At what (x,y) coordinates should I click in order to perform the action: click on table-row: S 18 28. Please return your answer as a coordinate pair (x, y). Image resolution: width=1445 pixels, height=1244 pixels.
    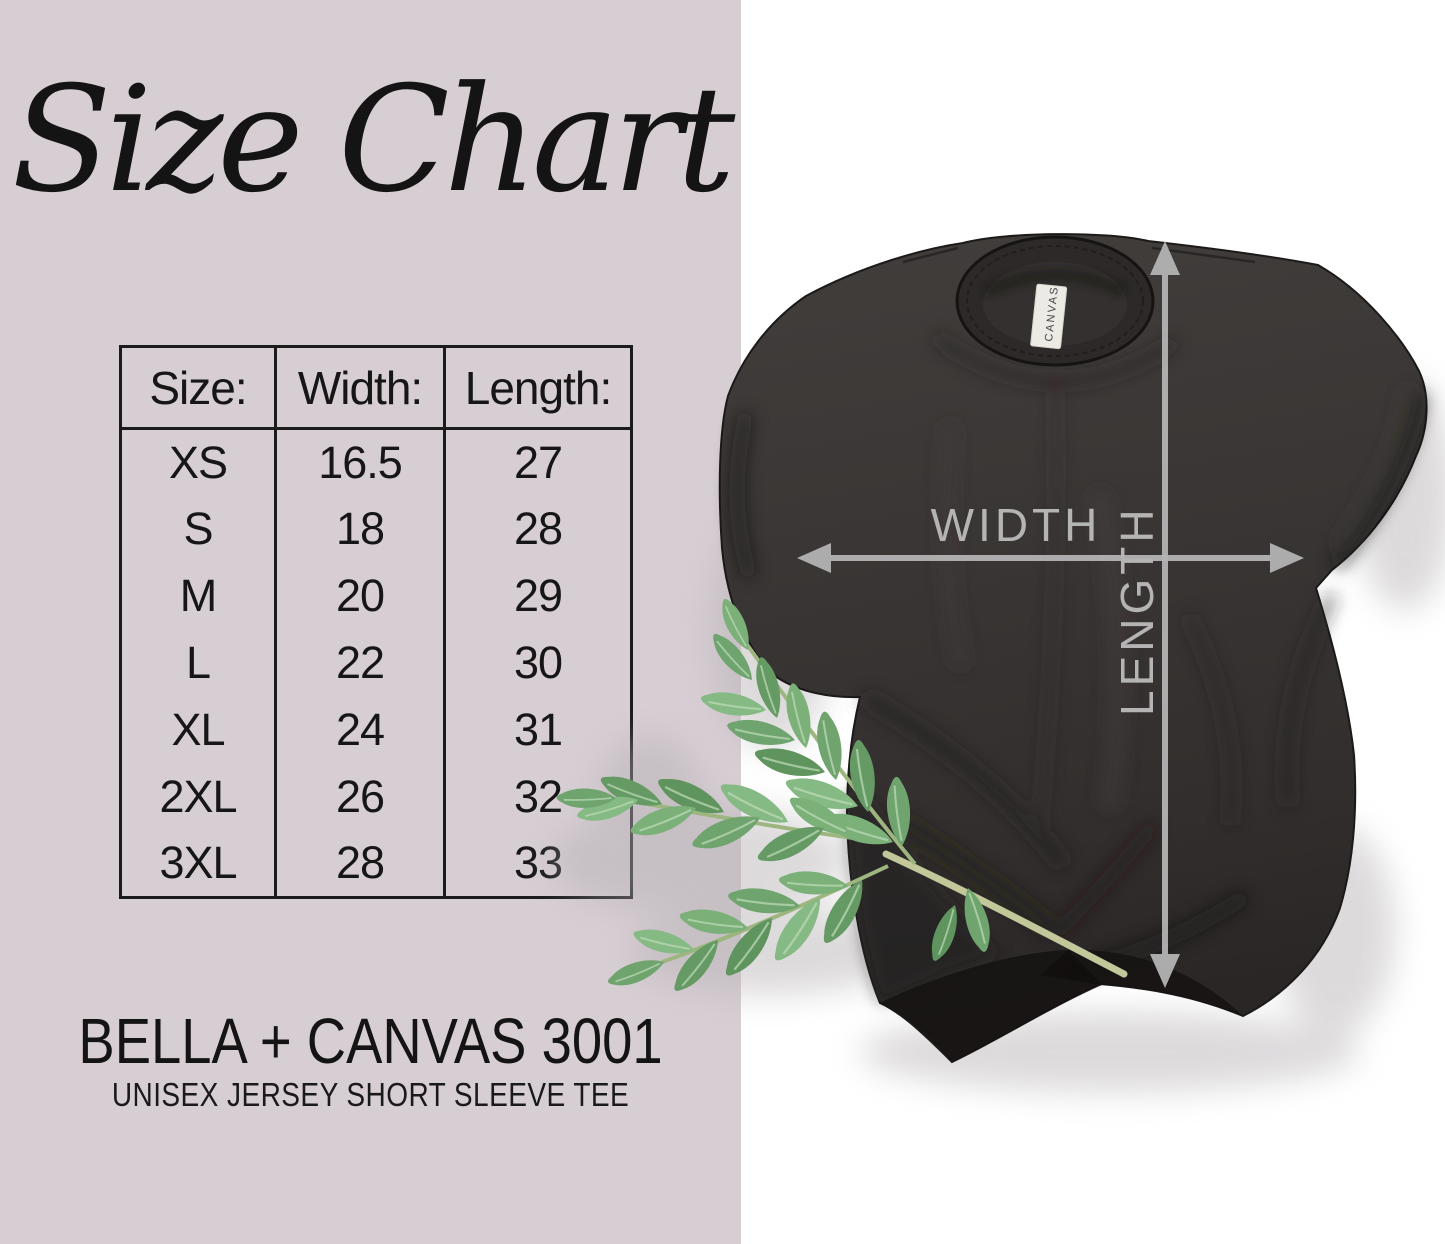
    Looking at the image, I should click on (376, 529).